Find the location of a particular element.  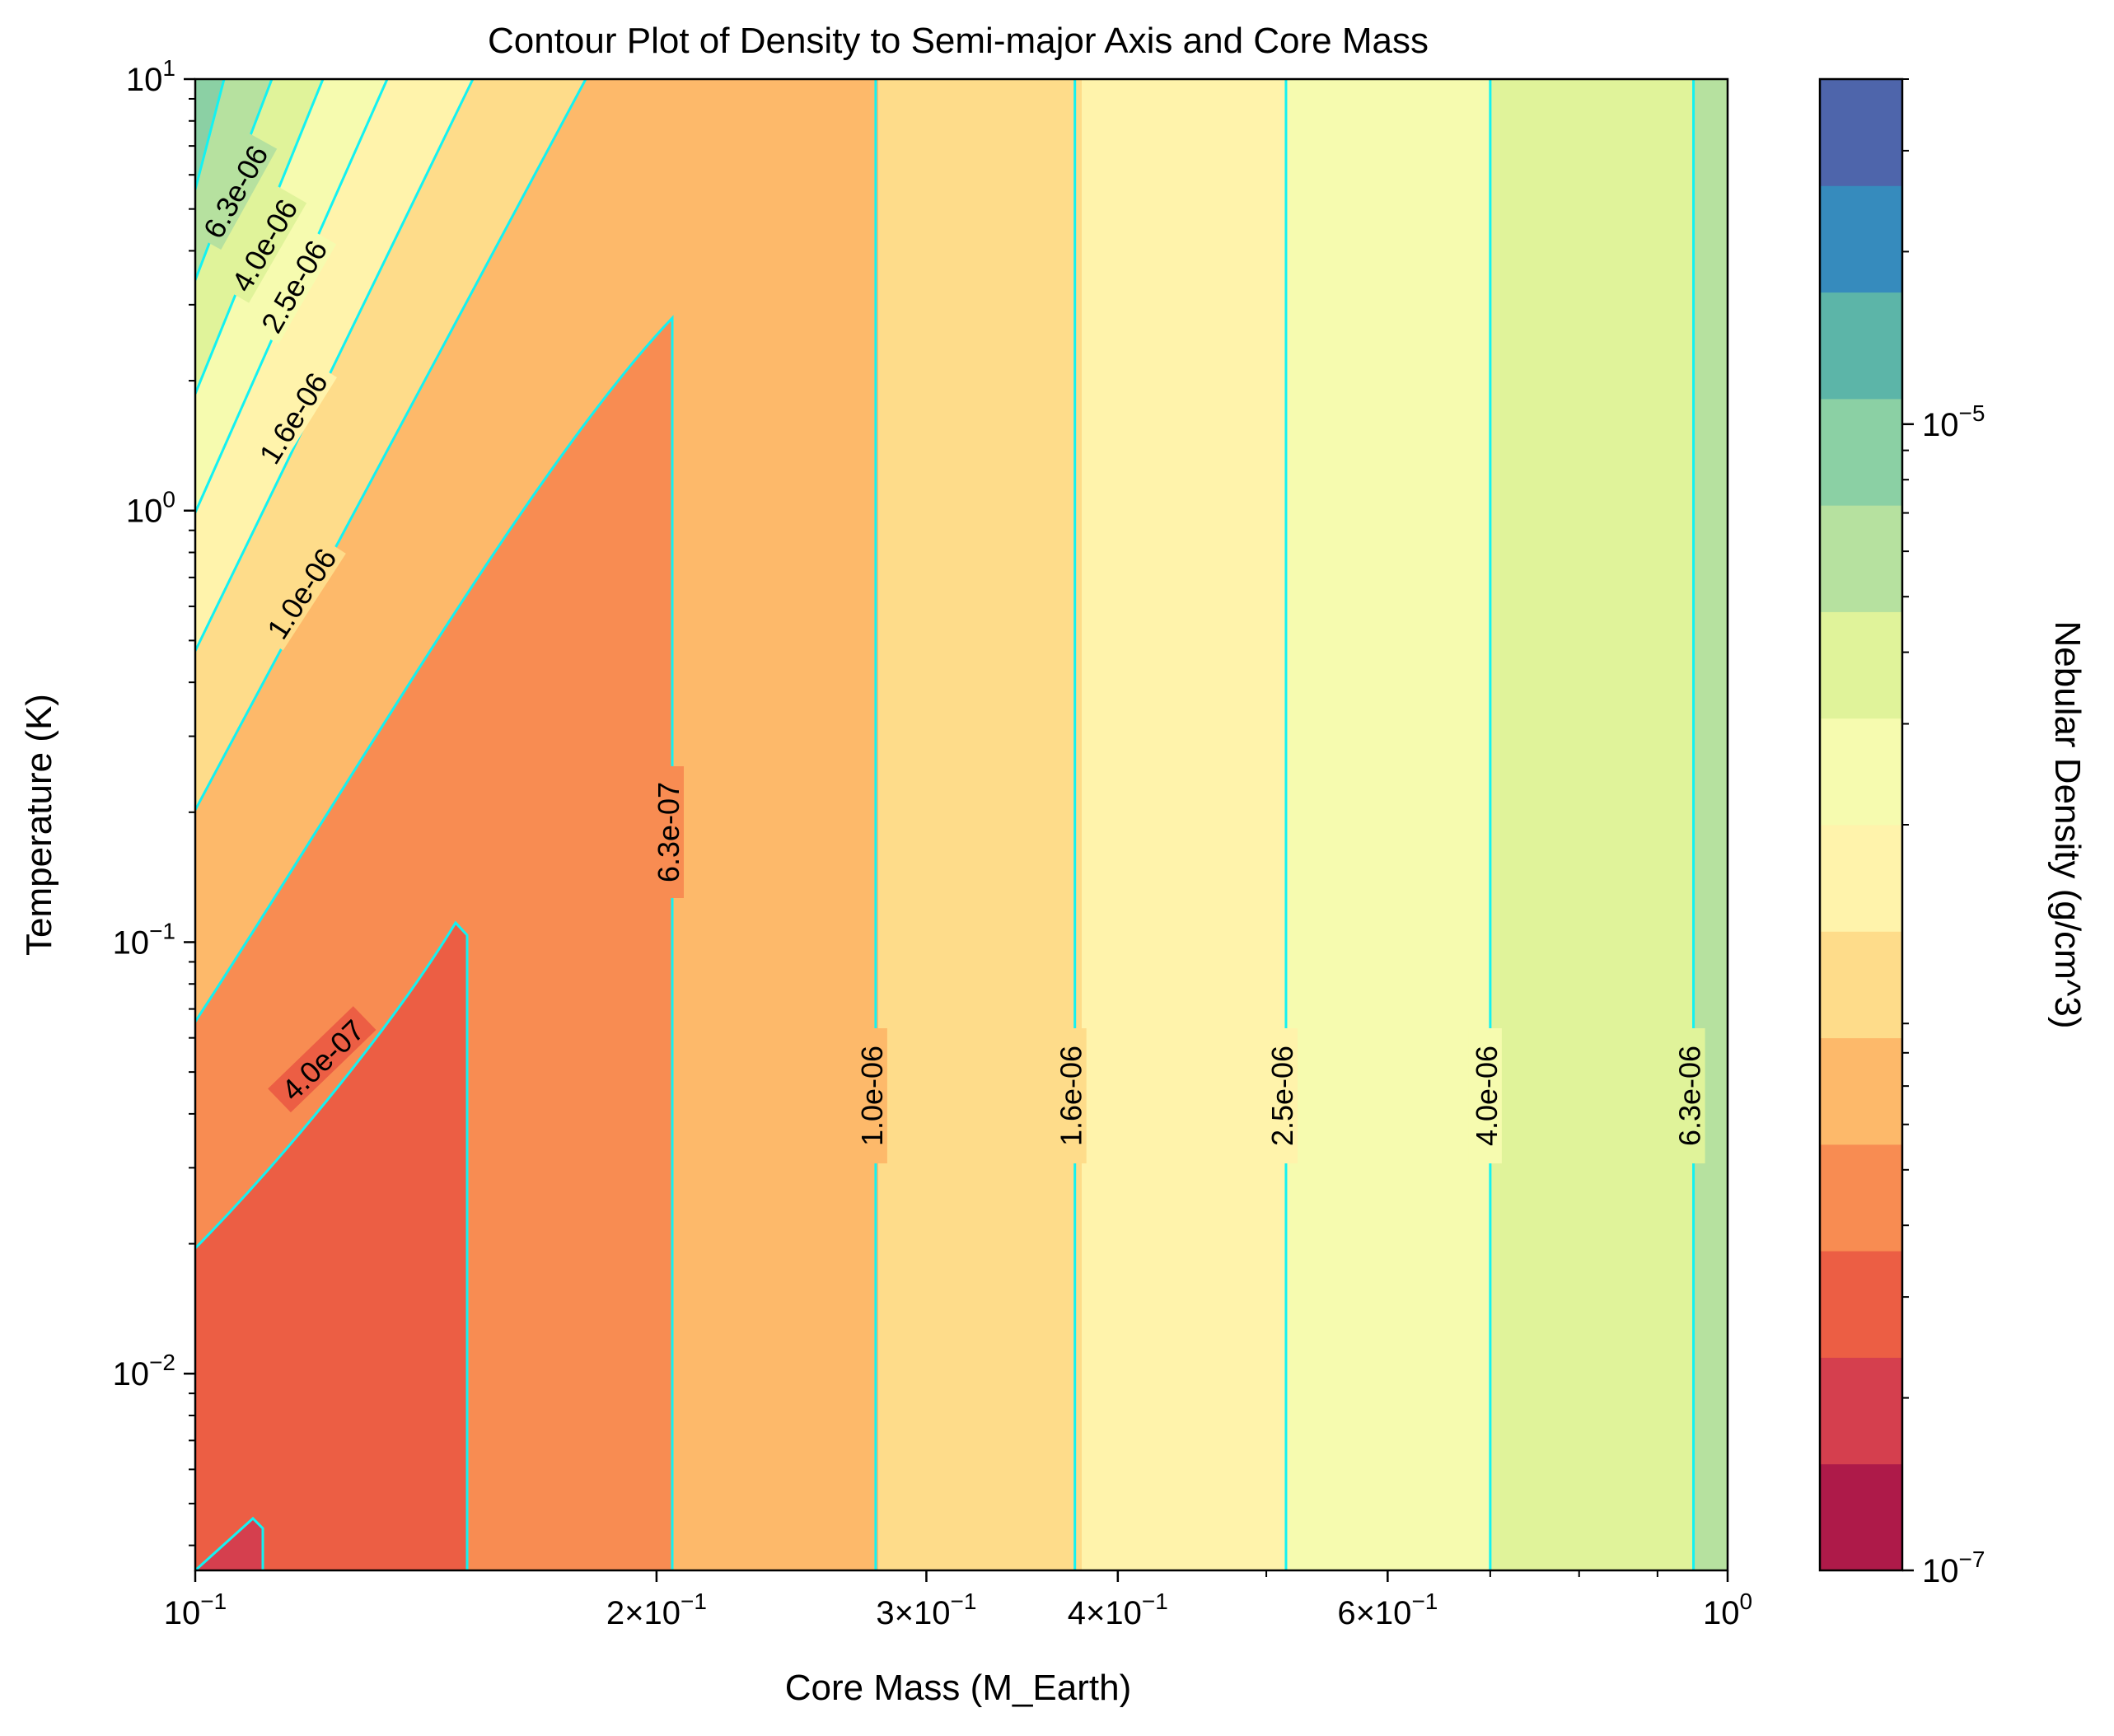

x-axis: 10⁻¹ 2×10⁻¹ 3×10⁻¹ 4×10⁻¹ 6×10⁻¹ 100 is located at coordinates (958, 1600).